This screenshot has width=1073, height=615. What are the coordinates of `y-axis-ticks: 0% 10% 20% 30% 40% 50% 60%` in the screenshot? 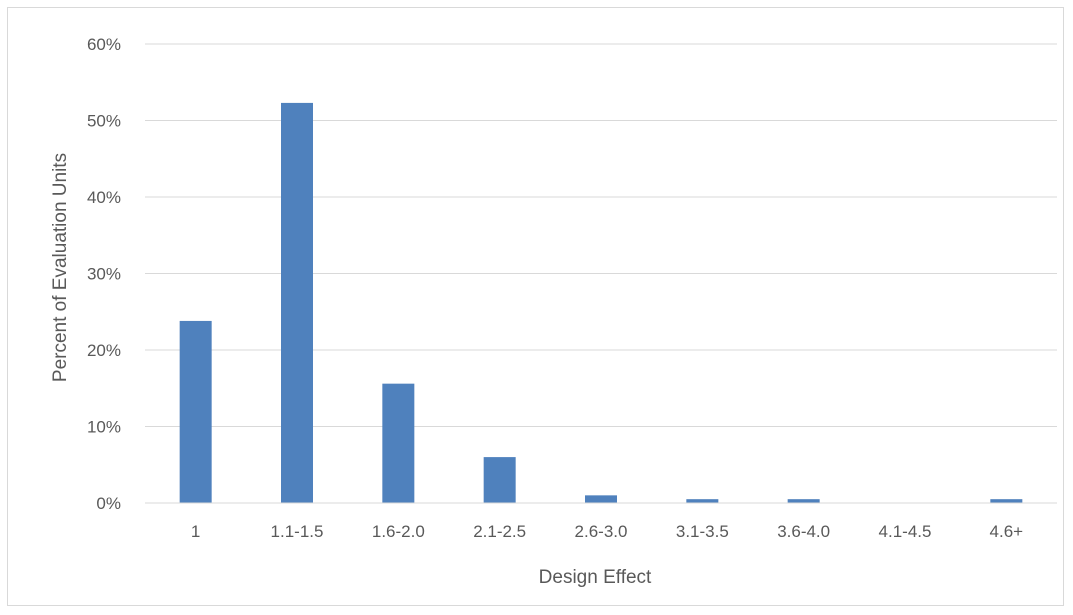 It's located at (104, 274).